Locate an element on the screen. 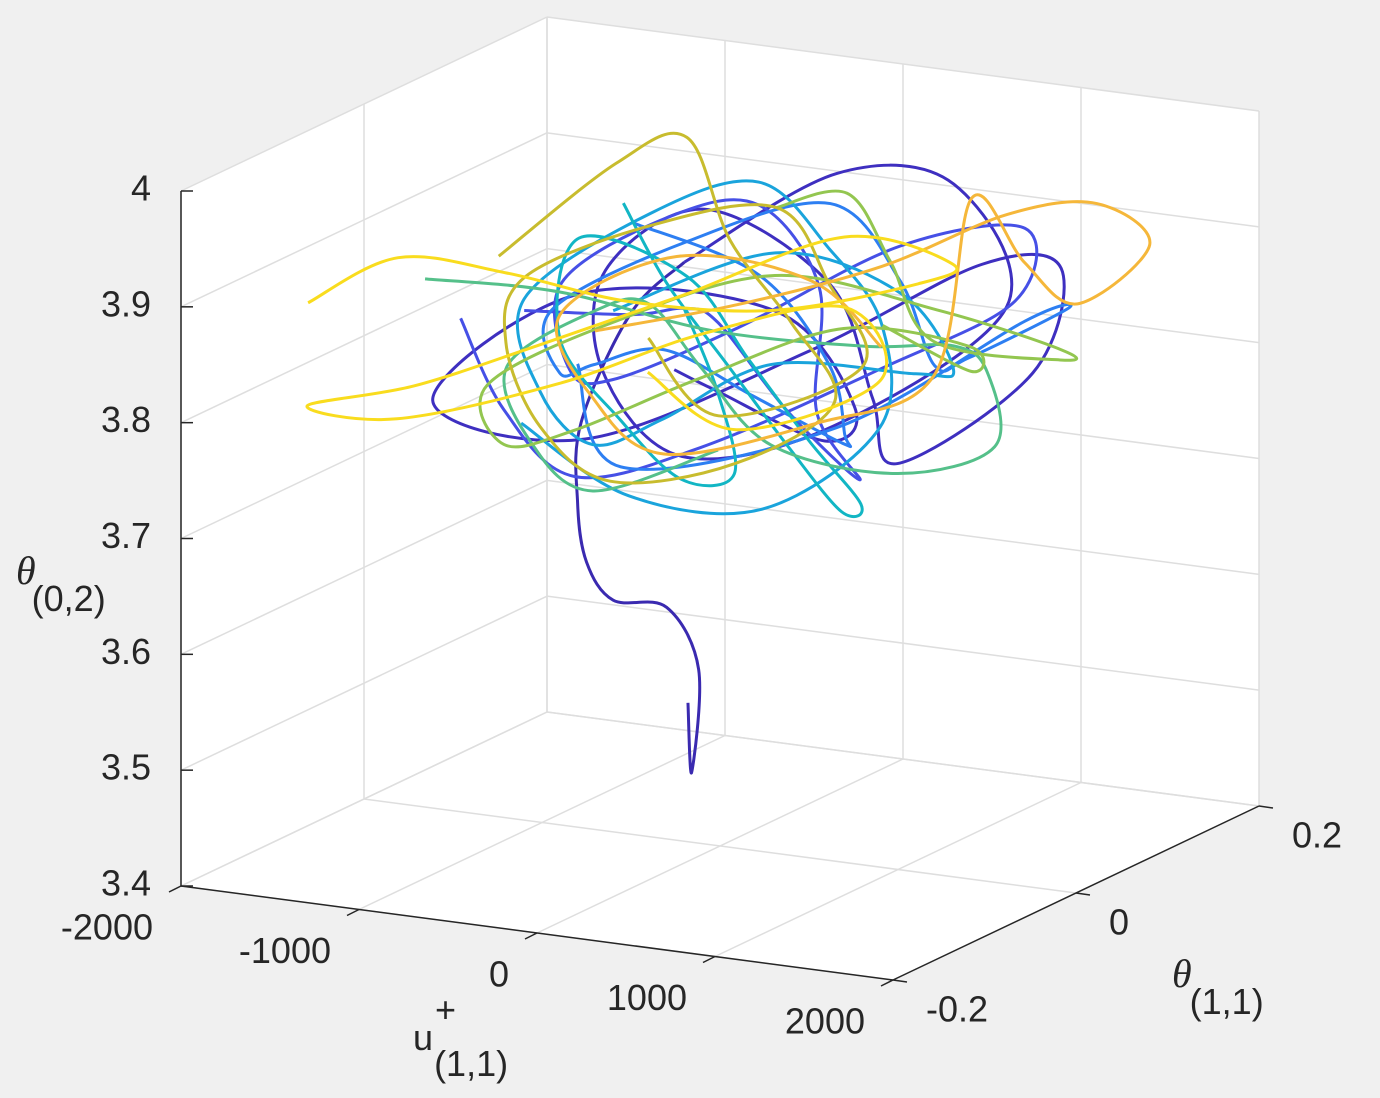  x-tick-label: 1000 is located at coordinates (647, 997).